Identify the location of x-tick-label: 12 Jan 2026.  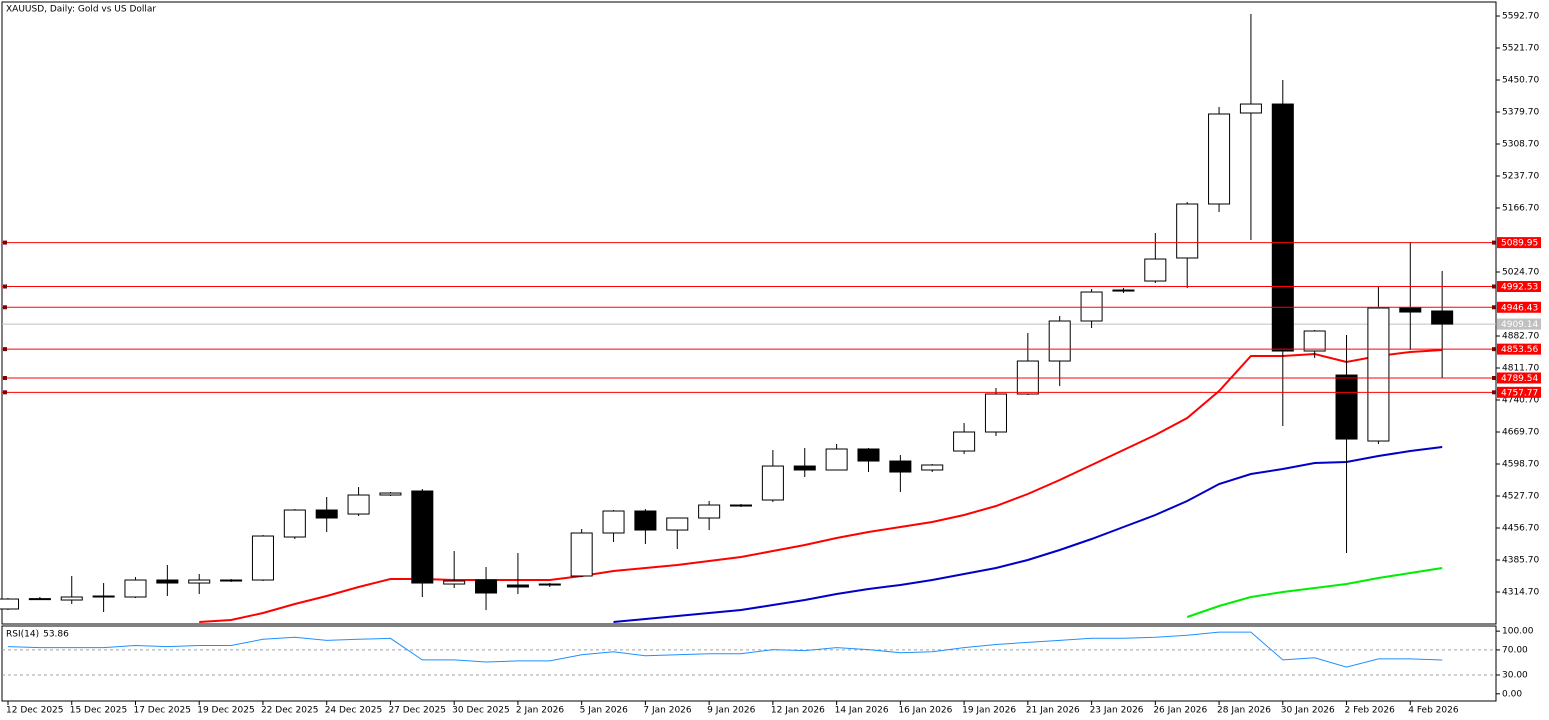
(798, 711).